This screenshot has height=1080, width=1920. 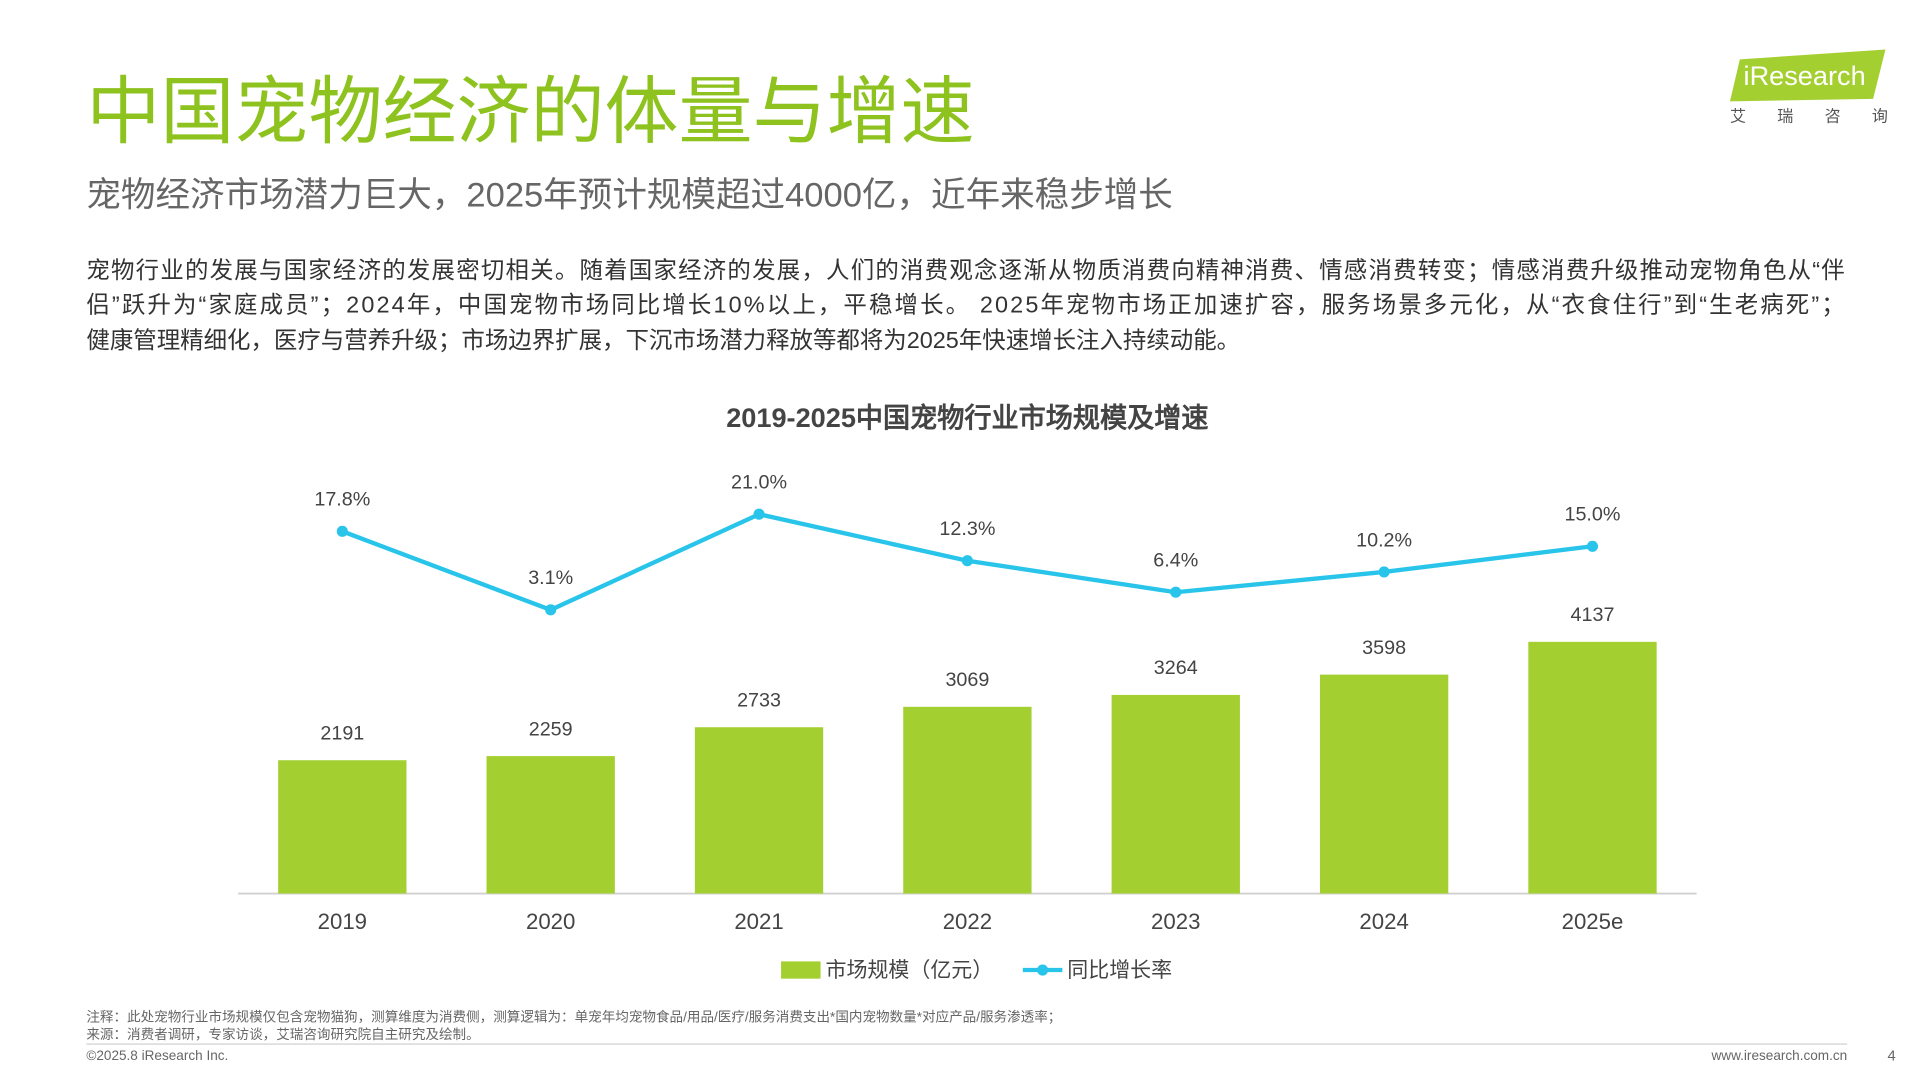 What do you see at coordinates (1593, 921) in the screenshot?
I see `x-tick-label: 2025e` at bounding box center [1593, 921].